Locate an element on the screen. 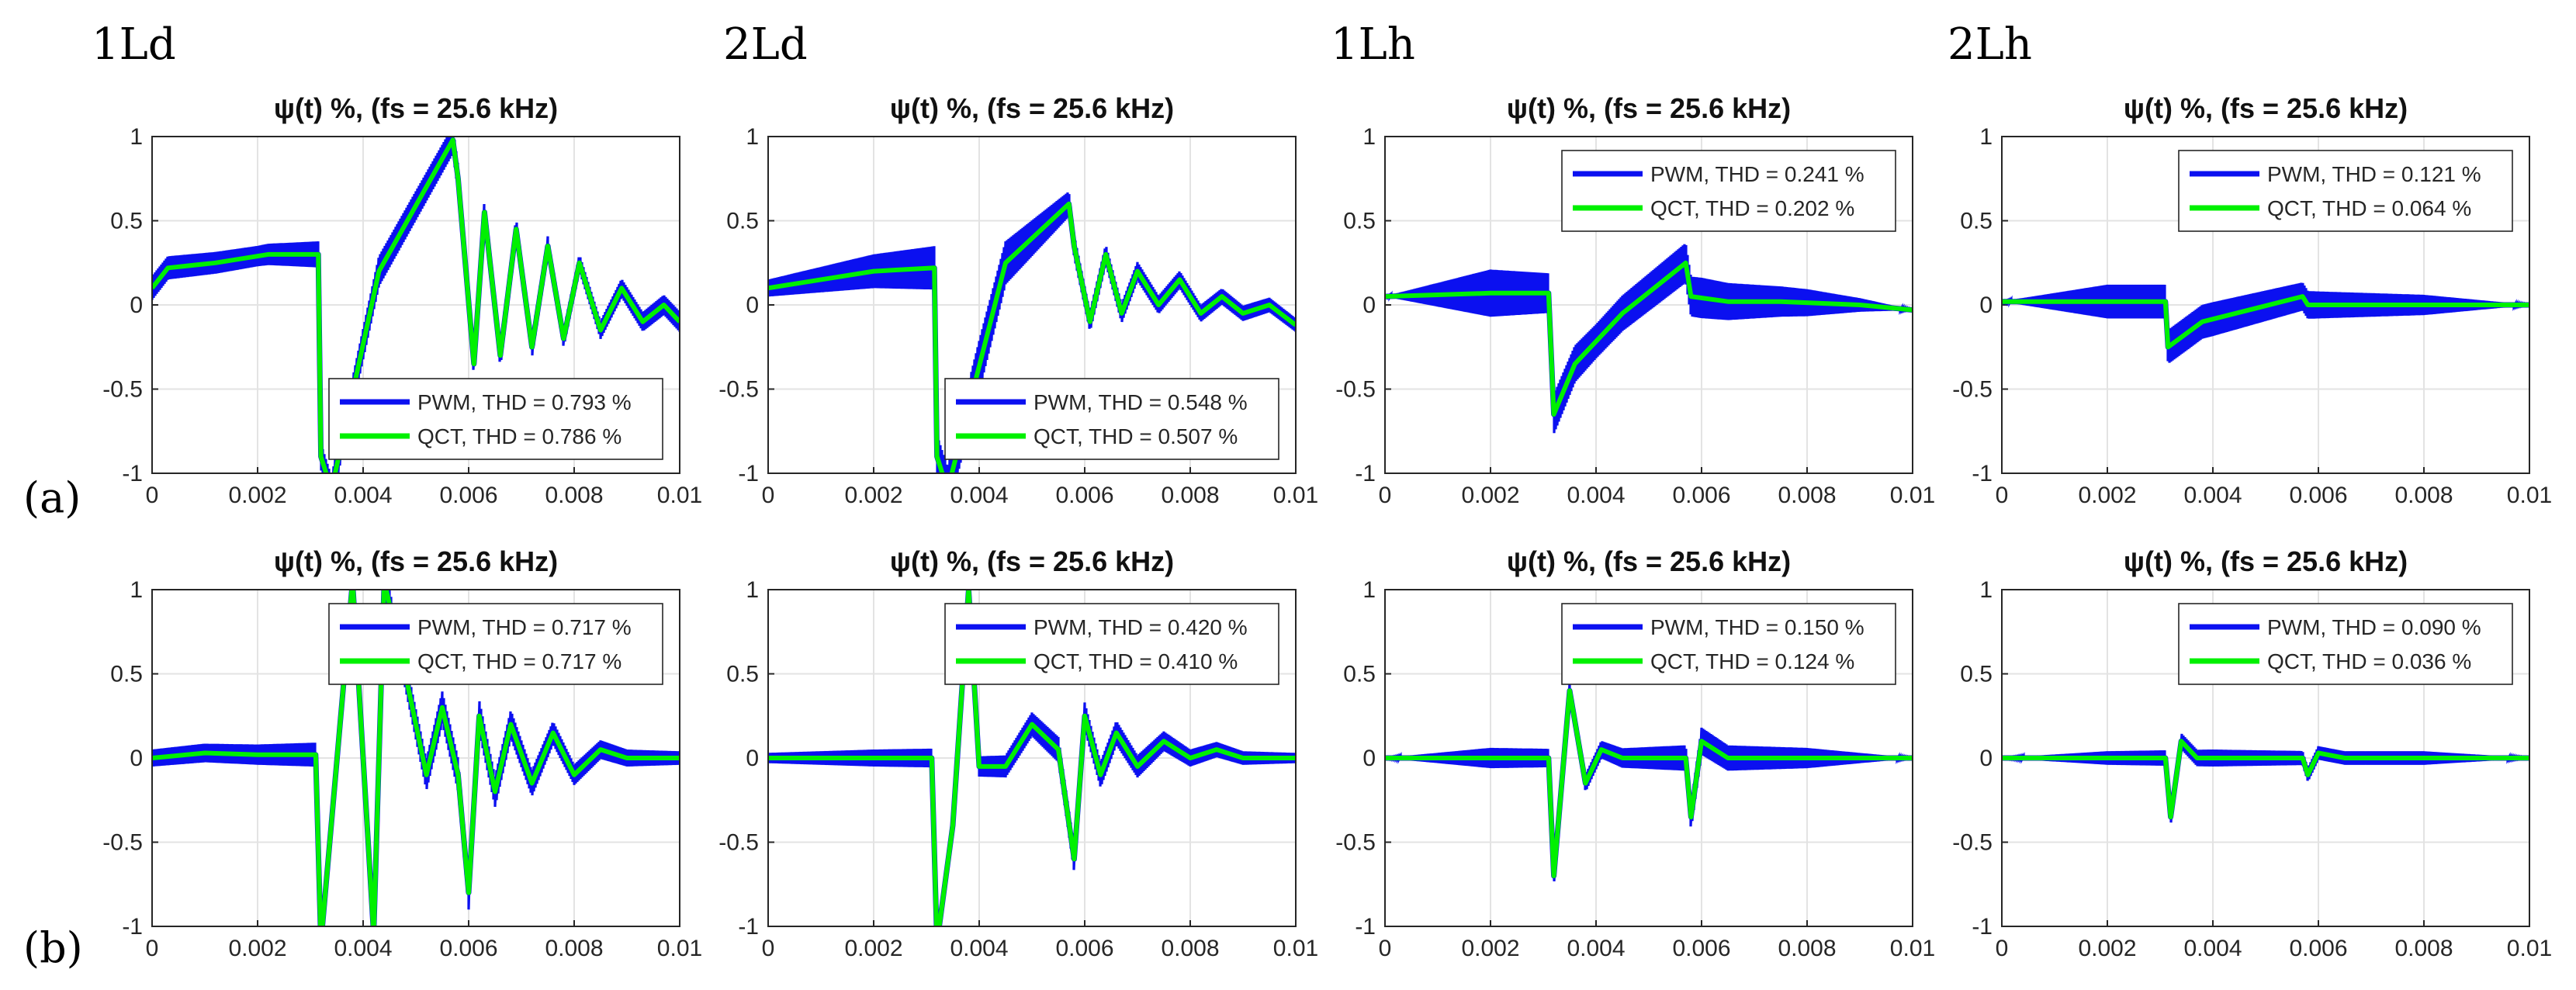  legend-entry-qct: QCT, THD = 0.786 % is located at coordinates (519, 436).